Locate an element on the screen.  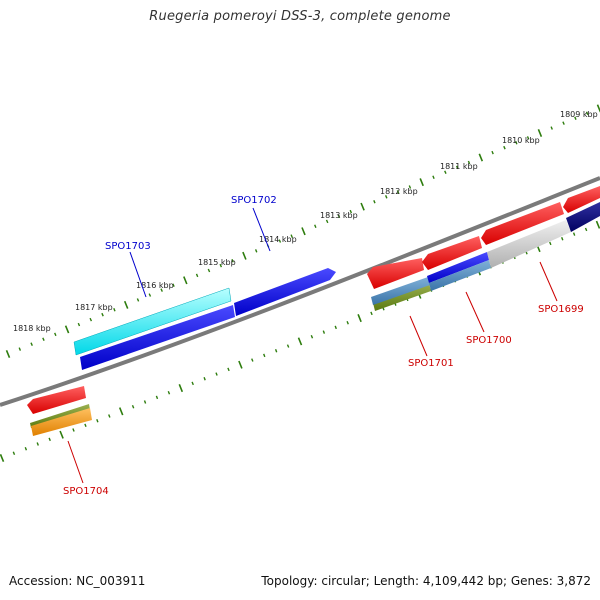
forward-genes is located at coordinates (204, 319).